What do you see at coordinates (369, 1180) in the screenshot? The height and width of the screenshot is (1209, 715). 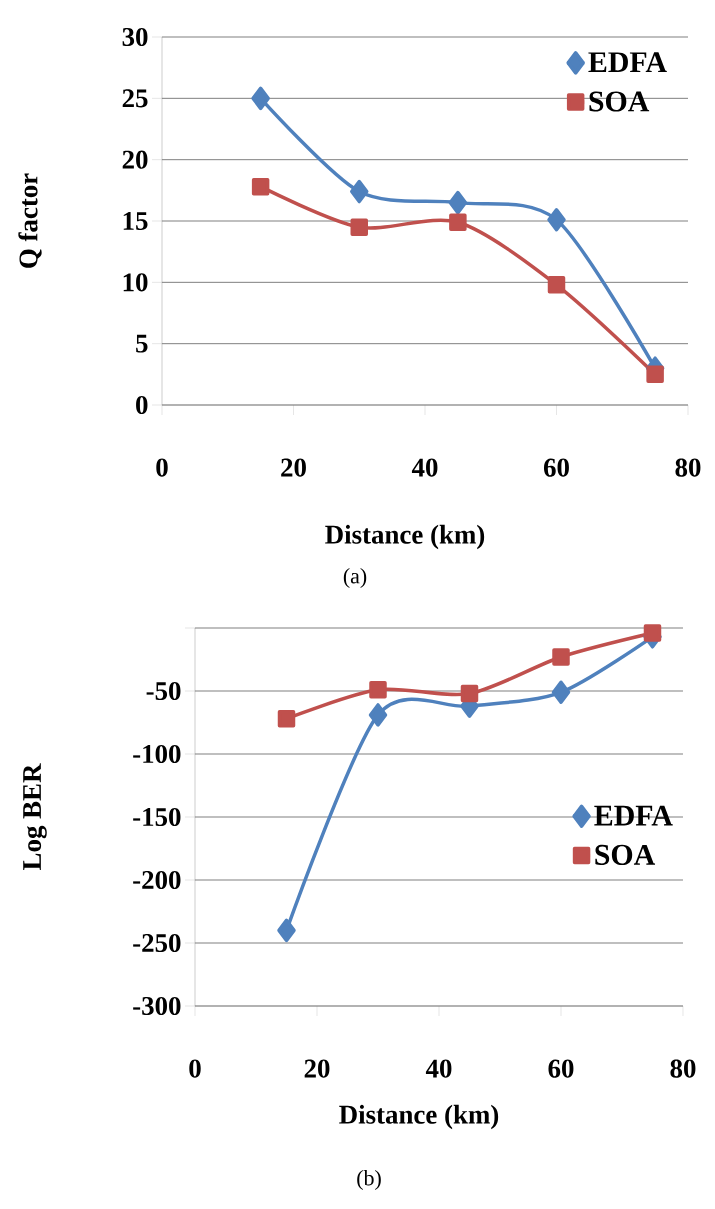 I see `text: (b)` at bounding box center [369, 1180].